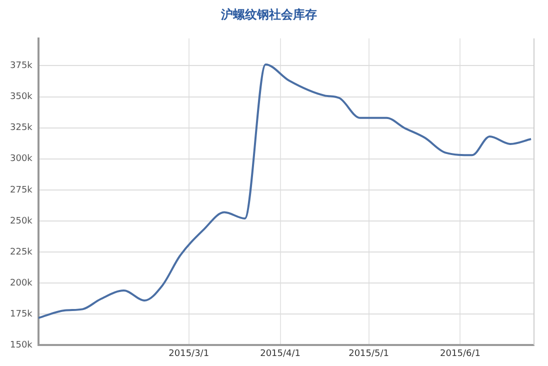 Image resolution: width=548 pixels, height=366 pixels. Describe the element at coordinates (22, 345) in the screenshot. I see `y-tick-label: 150k` at that location.